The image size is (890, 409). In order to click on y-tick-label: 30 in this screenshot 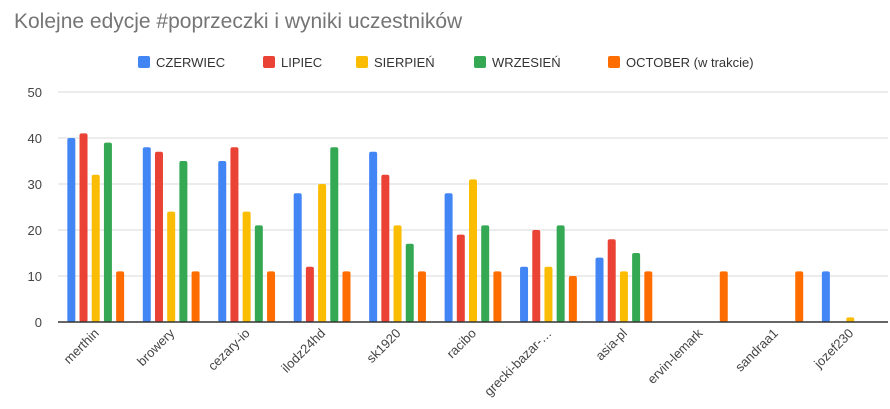, I will do `click(35, 184)`.